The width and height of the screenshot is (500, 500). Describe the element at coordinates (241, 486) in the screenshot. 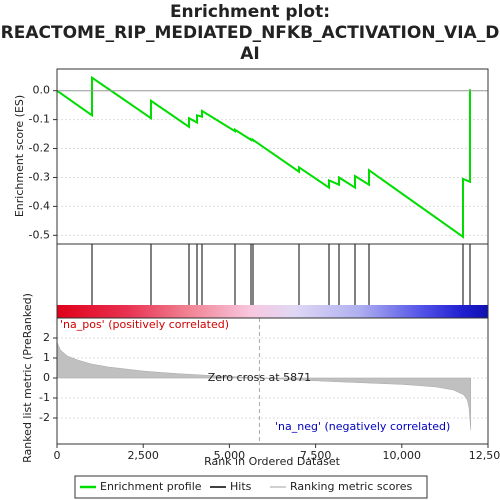

I see `legend-label: Hits` at that location.